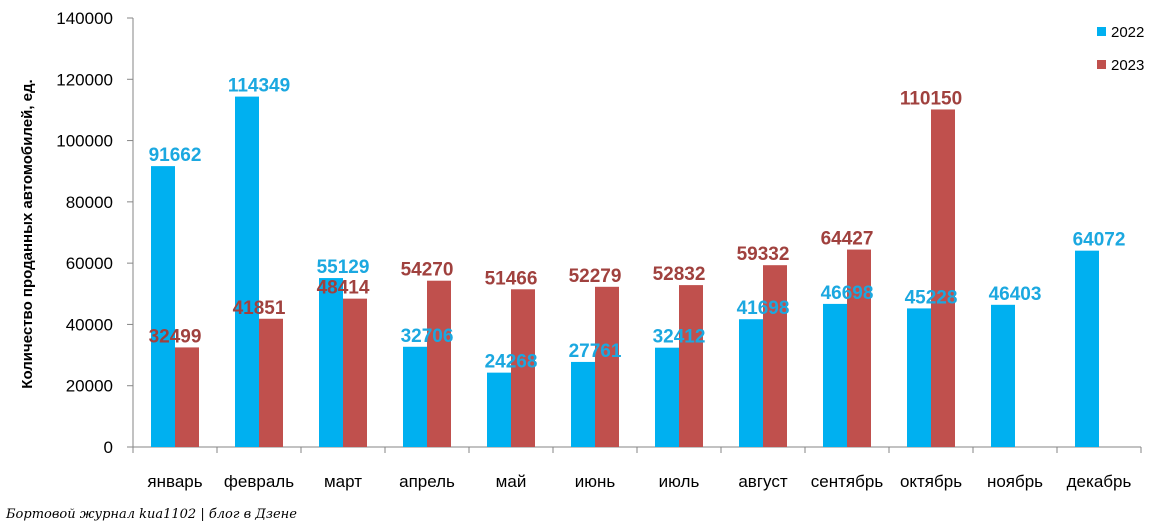  What do you see at coordinates (1127, 32) in the screenshot?
I see `legend-label-2022: 2022` at bounding box center [1127, 32].